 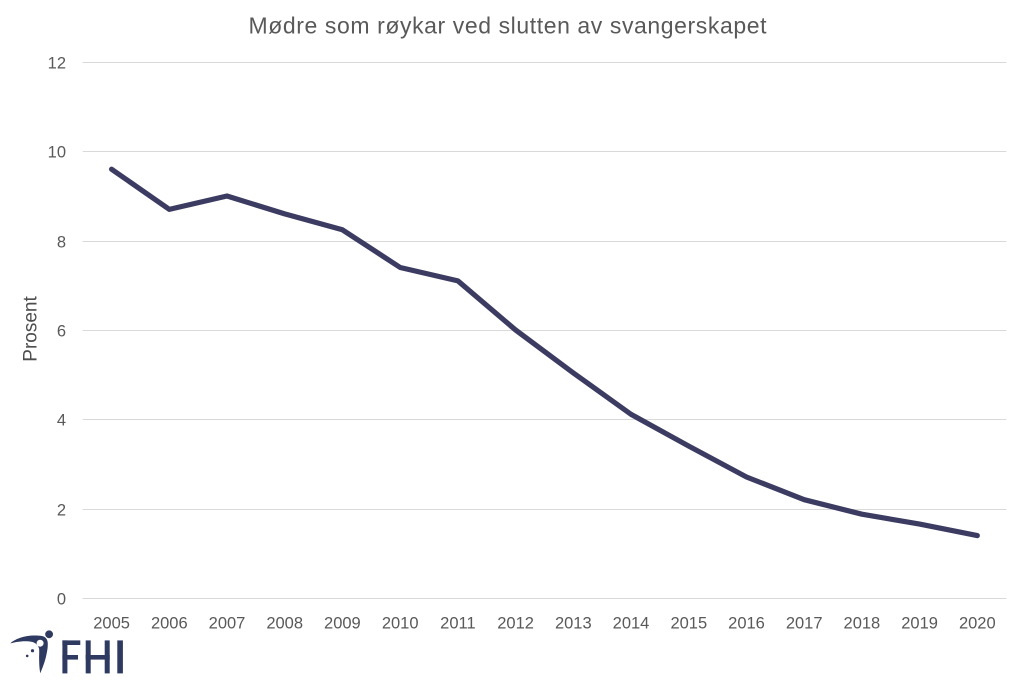 I want to click on svg-text: 2011, so click(x=457, y=624).